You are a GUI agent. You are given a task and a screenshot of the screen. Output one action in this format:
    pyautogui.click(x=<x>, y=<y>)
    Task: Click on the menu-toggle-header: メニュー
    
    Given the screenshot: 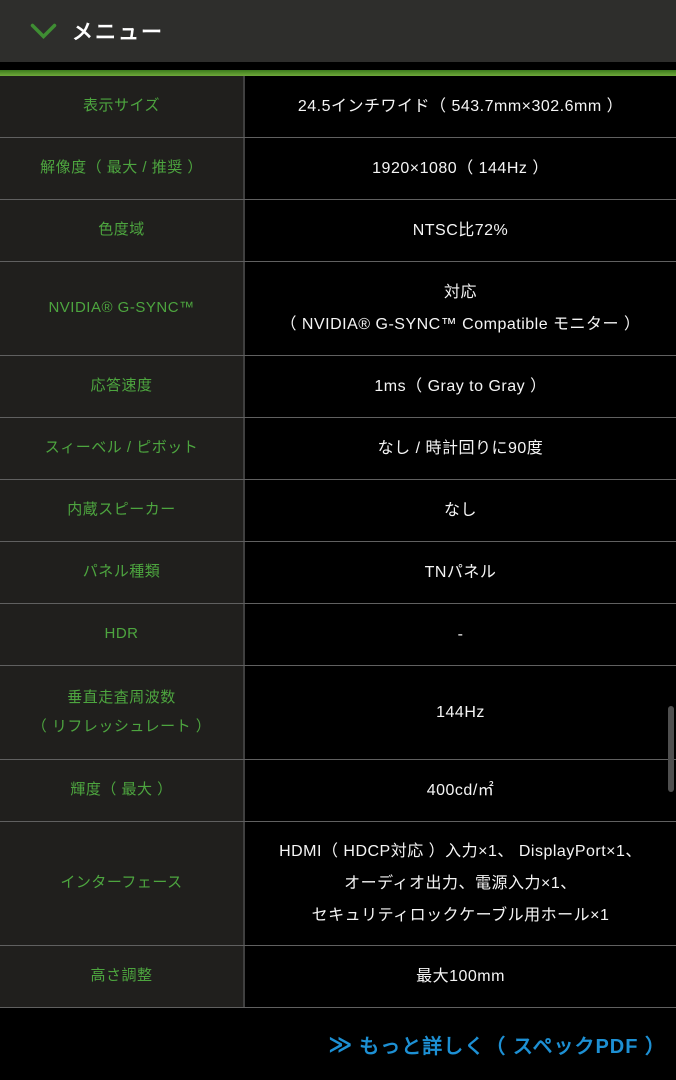 What is the action you would take?
    pyautogui.click(x=338, y=31)
    